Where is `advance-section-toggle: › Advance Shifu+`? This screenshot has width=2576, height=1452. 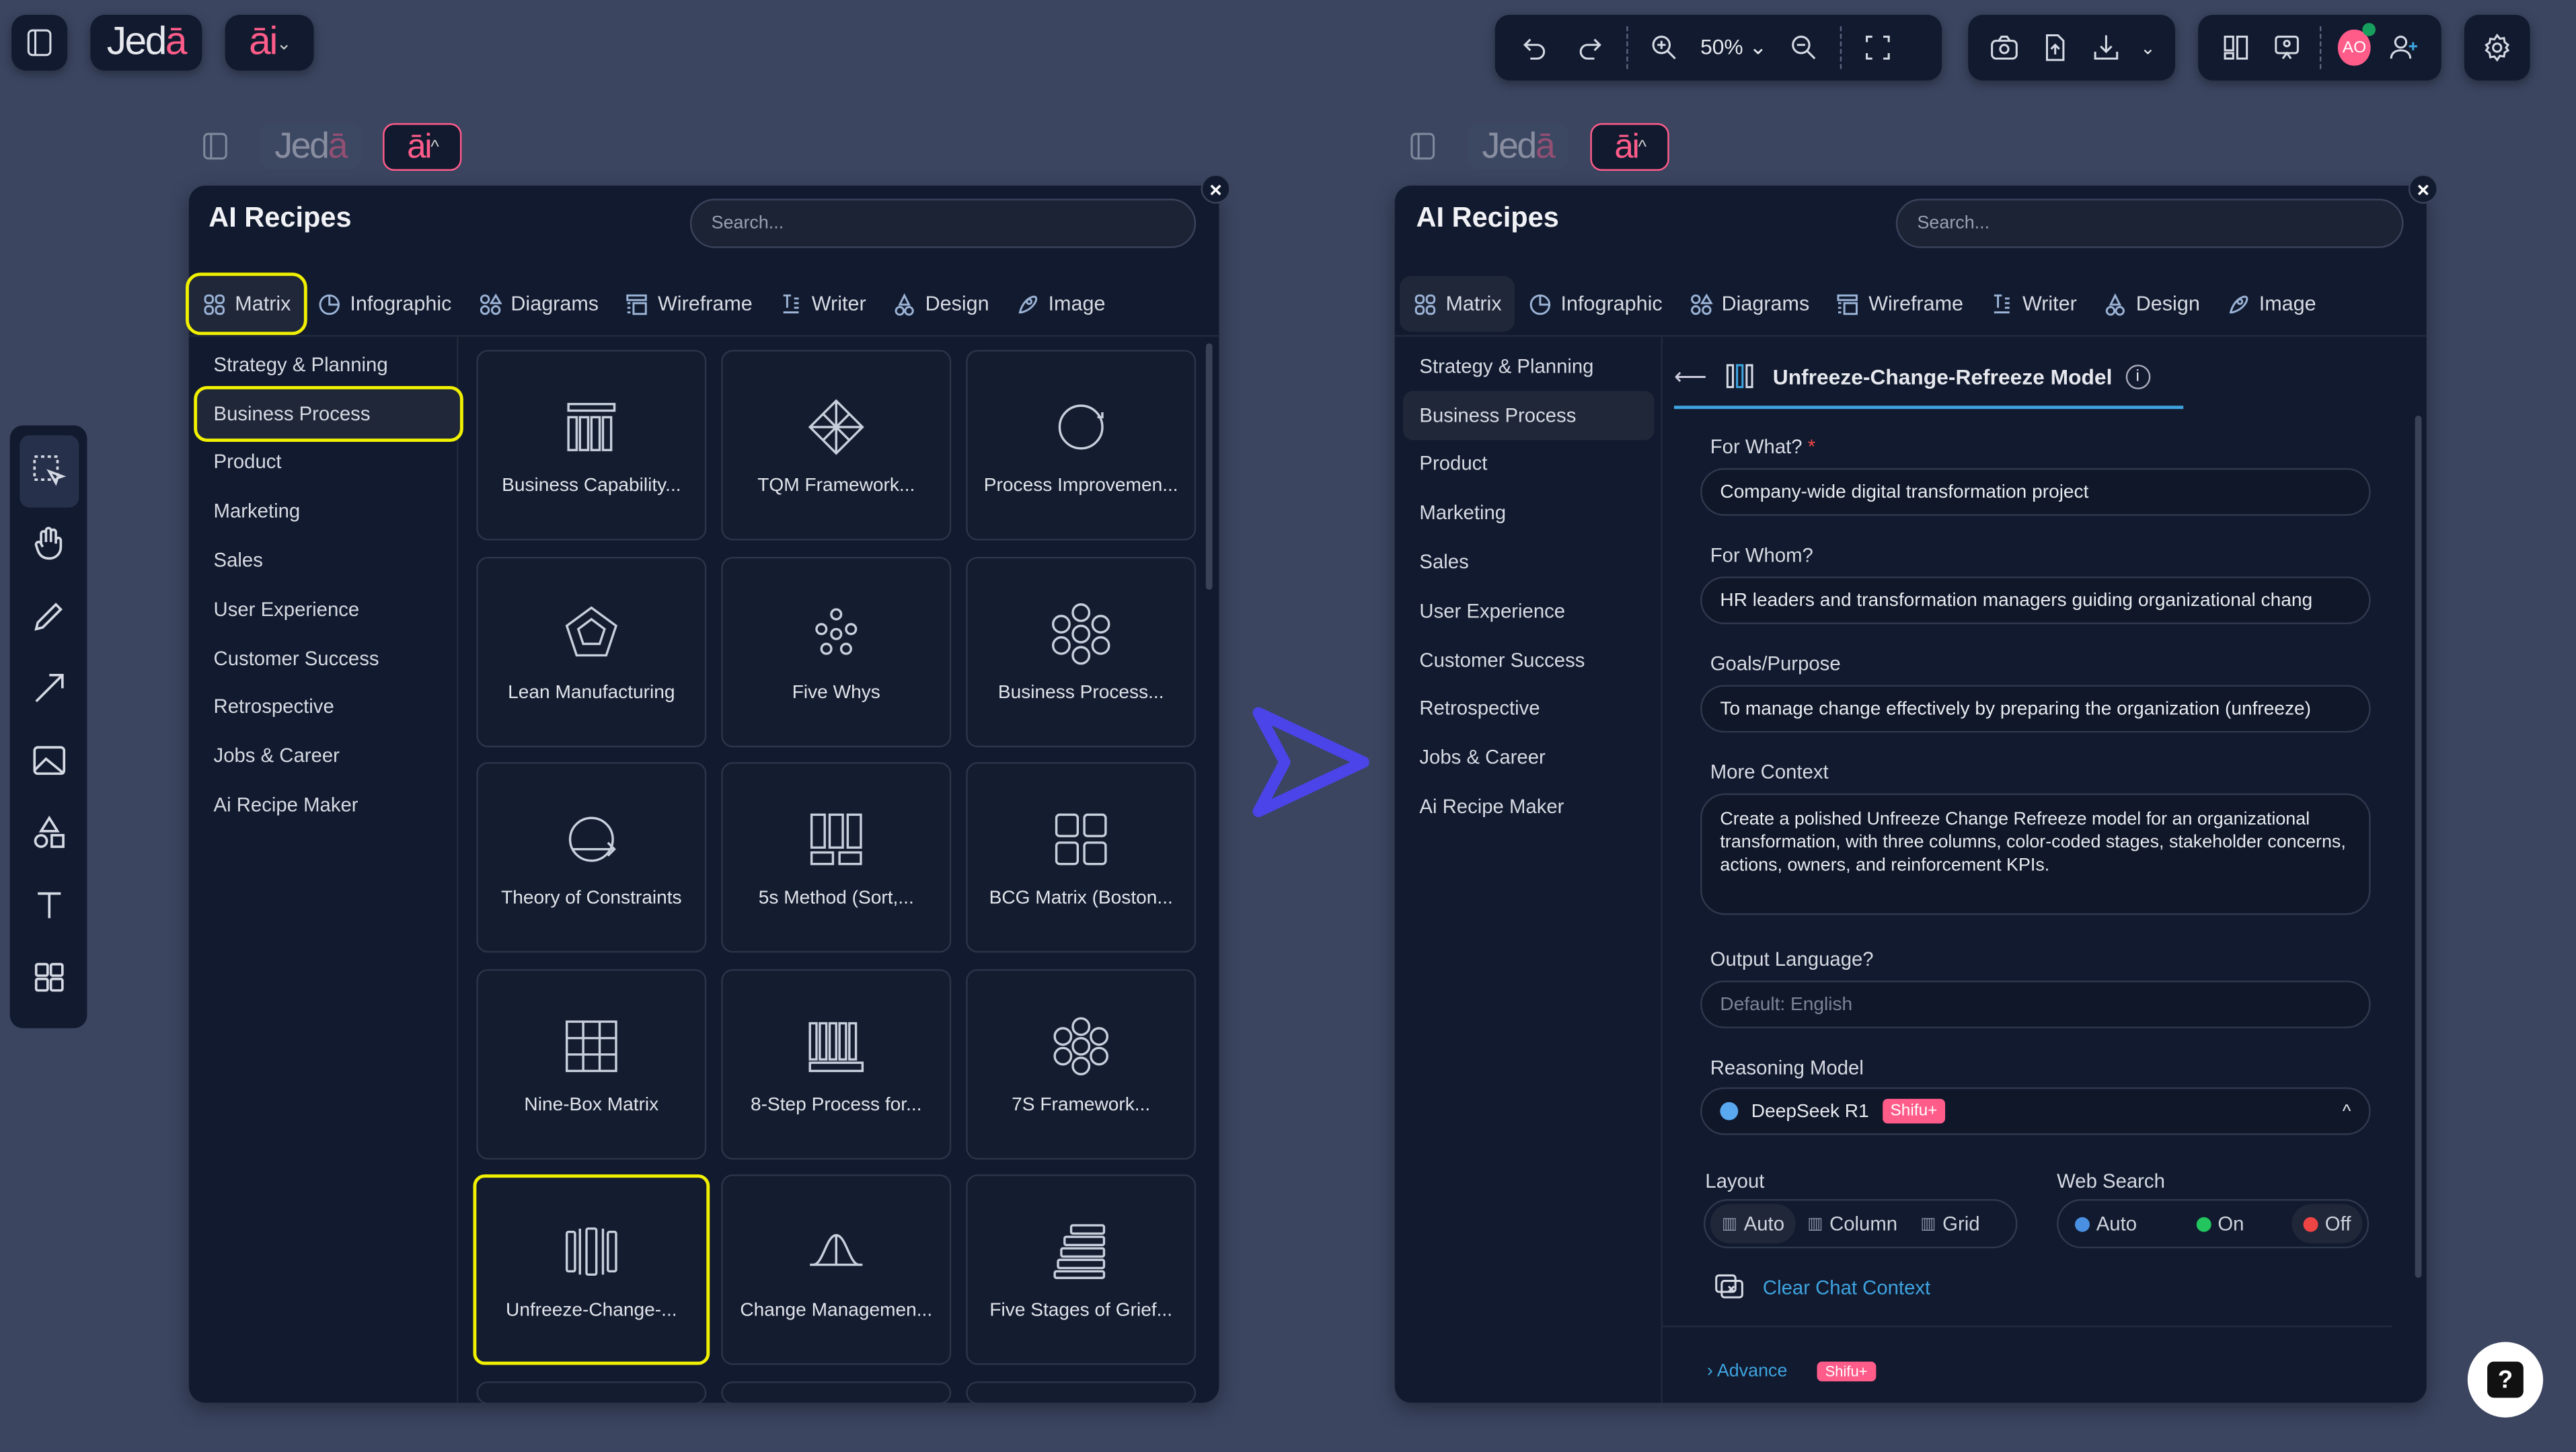
advance-section-toggle: › Advance Shifu+ is located at coordinates (1791, 1371).